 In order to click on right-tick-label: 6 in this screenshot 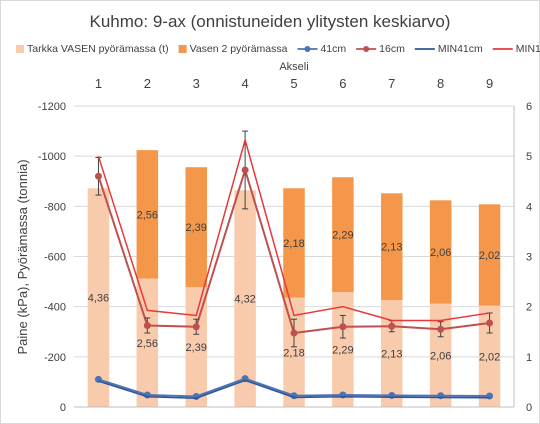, I will do `click(529, 107)`.